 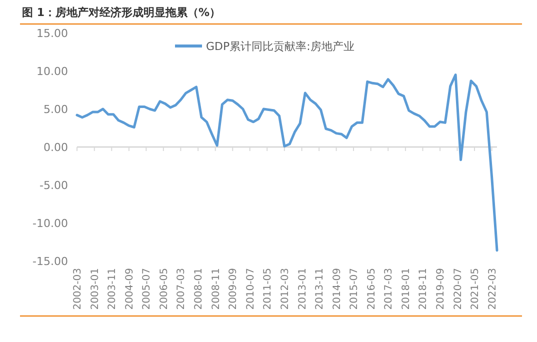 I want to click on y-tick-label: 0.00, so click(x=56, y=147).